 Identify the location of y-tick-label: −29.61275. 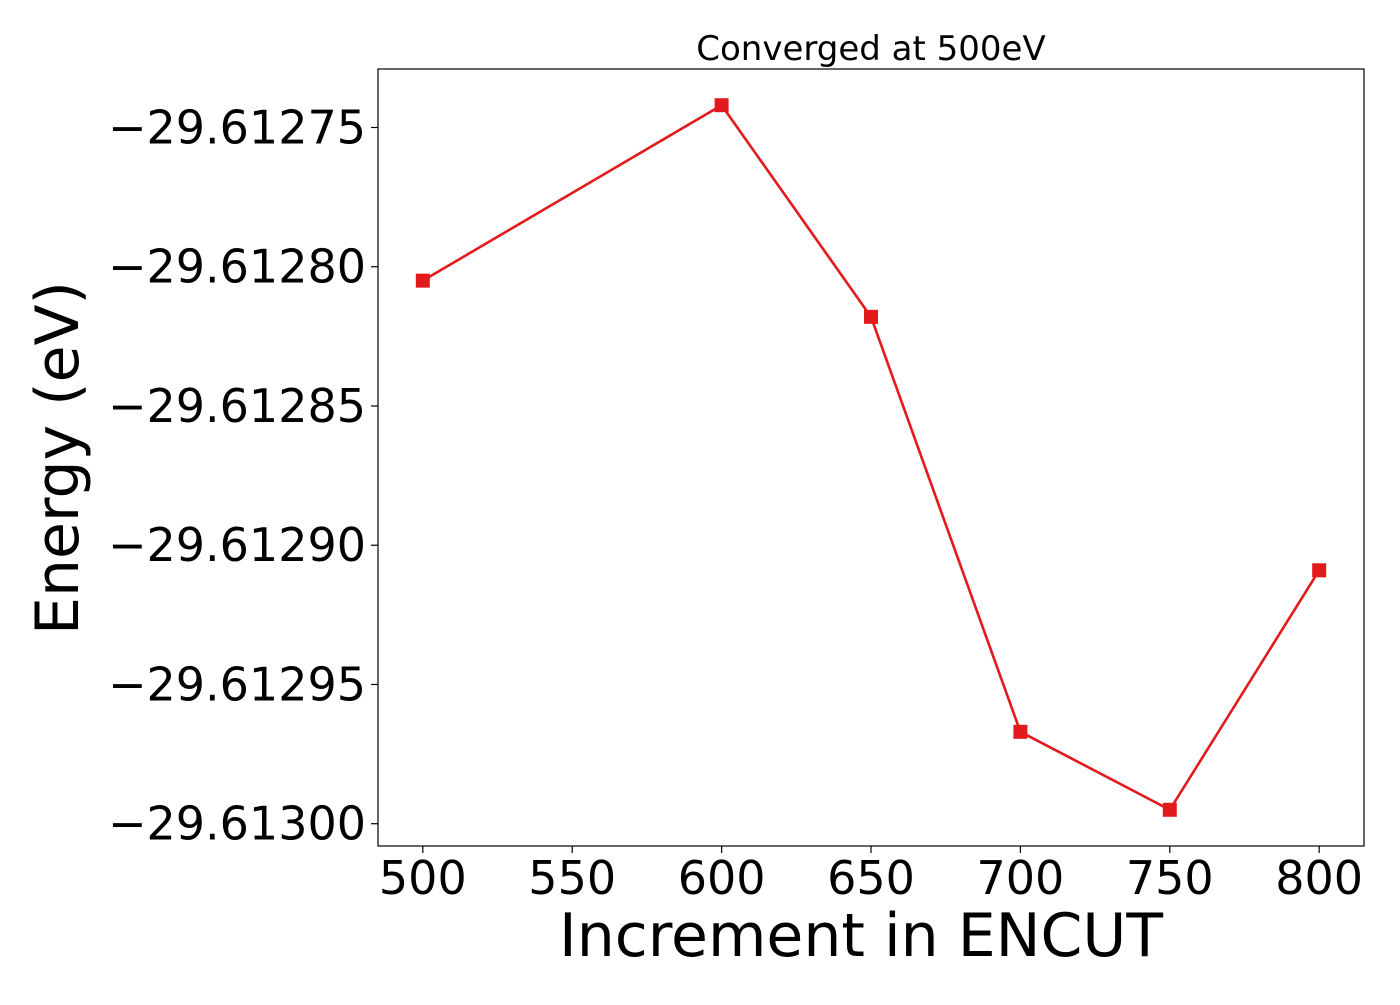
(237, 127).